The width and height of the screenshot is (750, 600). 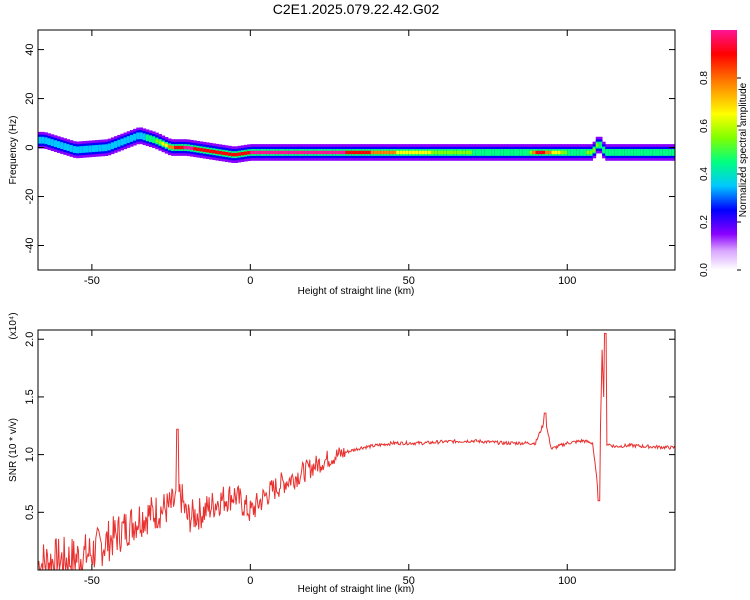 What do you see at coordinates (250, 581) in the screenshot?
I see `snr-x-tick-label: 0` at bounding box center [250, 581].